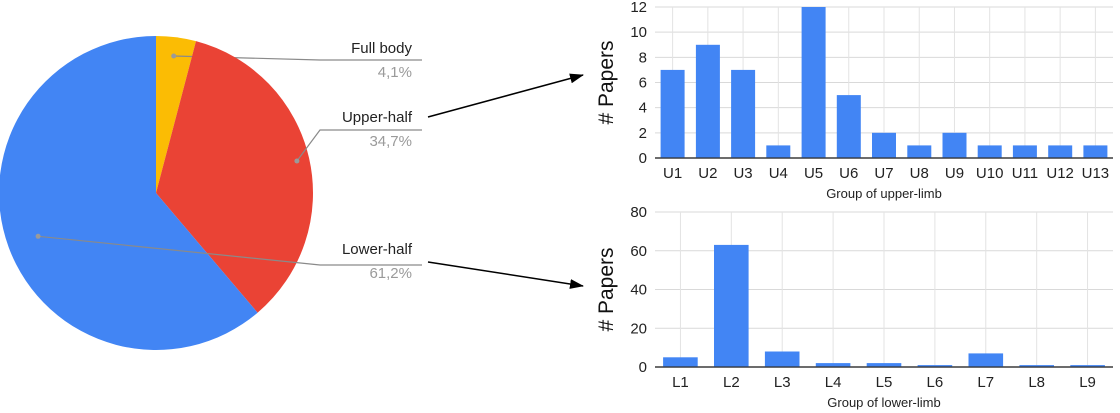 Image resolution: width=1120 pixels, height=413 pixels. What do you see at coordinates (1060, 173) in the screenshot?
I see `upper-limb-x-tick-label: U12` at bounding box center [1060, 173].